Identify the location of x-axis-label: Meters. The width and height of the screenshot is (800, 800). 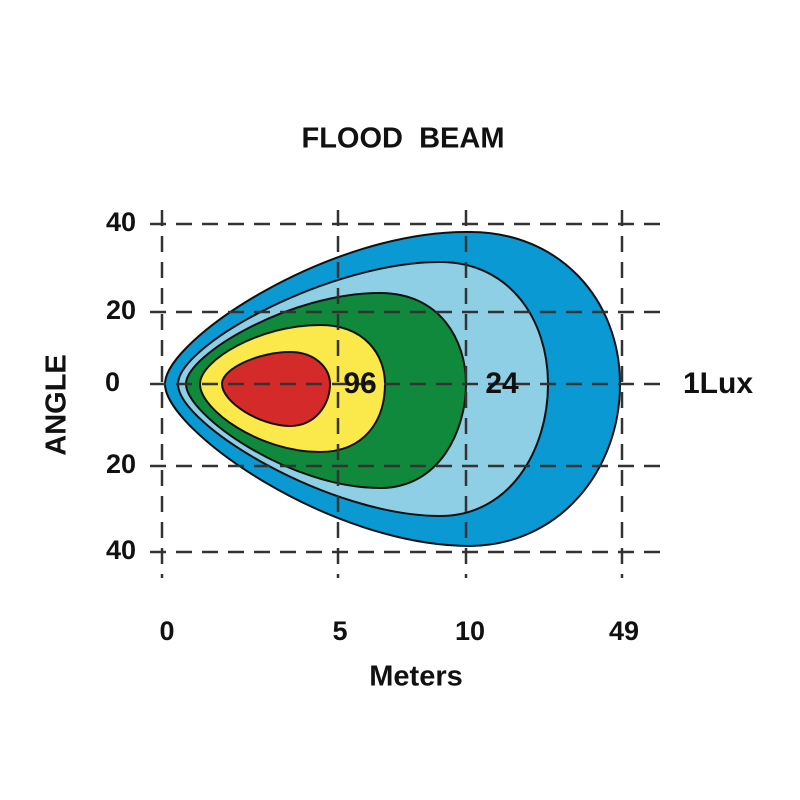
(416, 677).